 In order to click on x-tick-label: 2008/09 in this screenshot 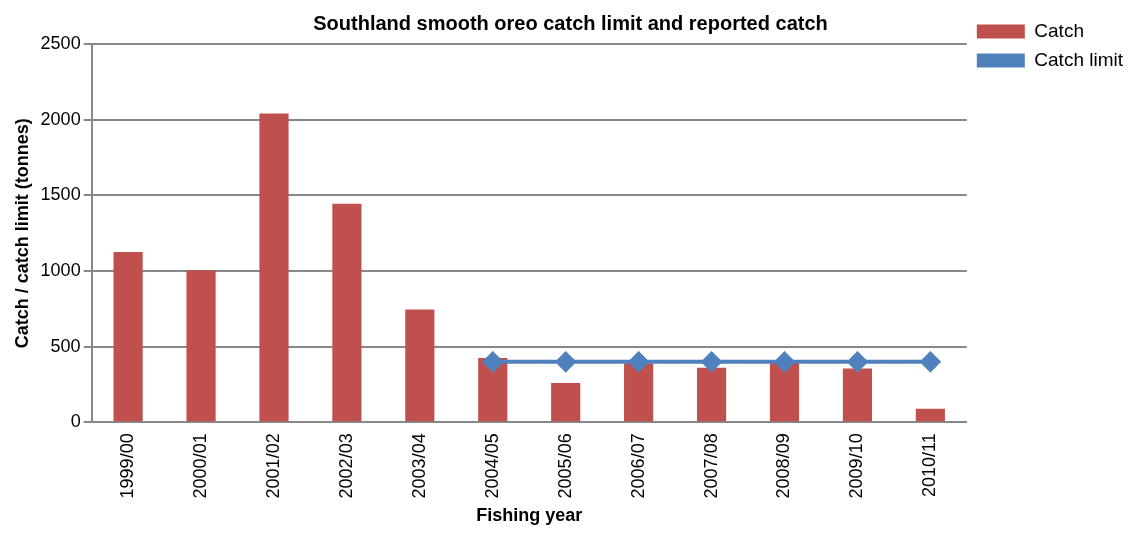, I will do `click(783, 466)`.